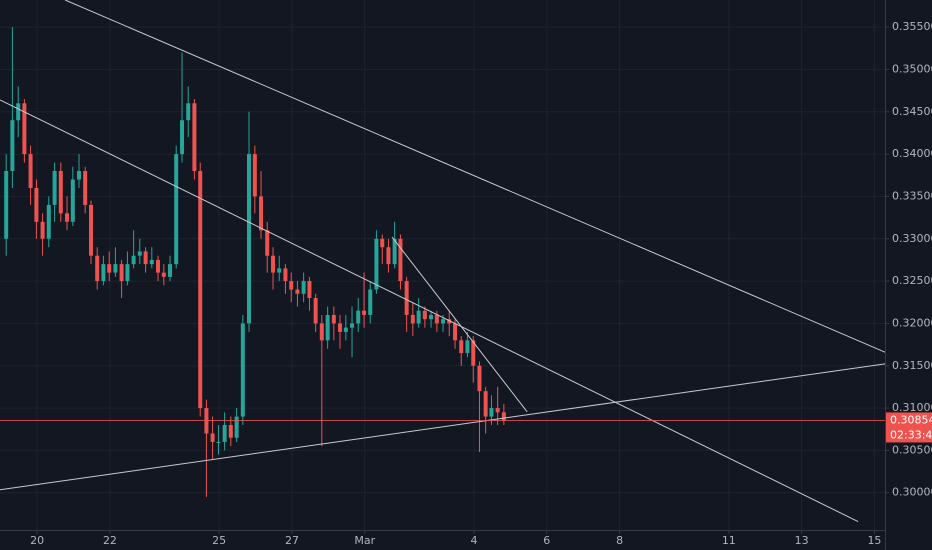  I want to click on x-tick-label: 4, so click(473, 540).